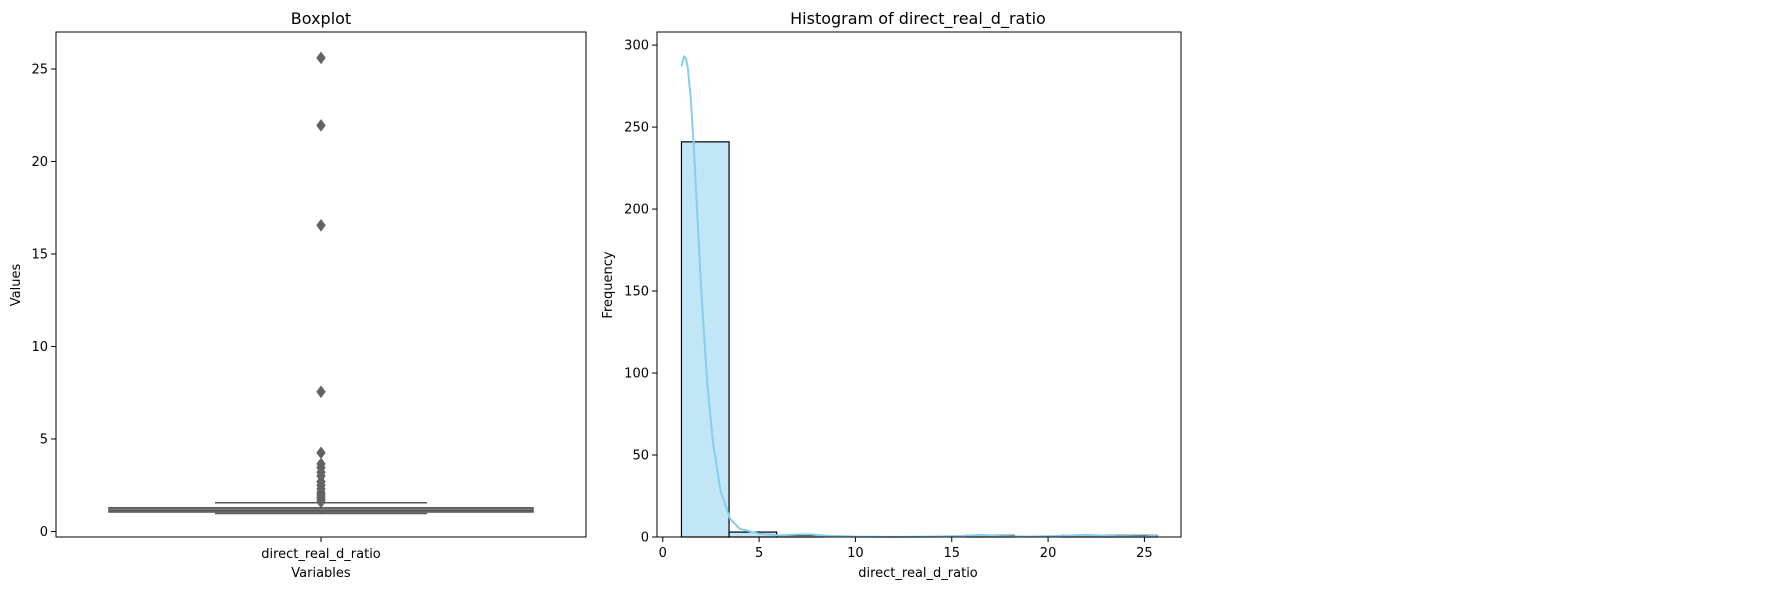  I want to click on boxplot-category-label: direct_real_d_ratio, so click(321, 554).